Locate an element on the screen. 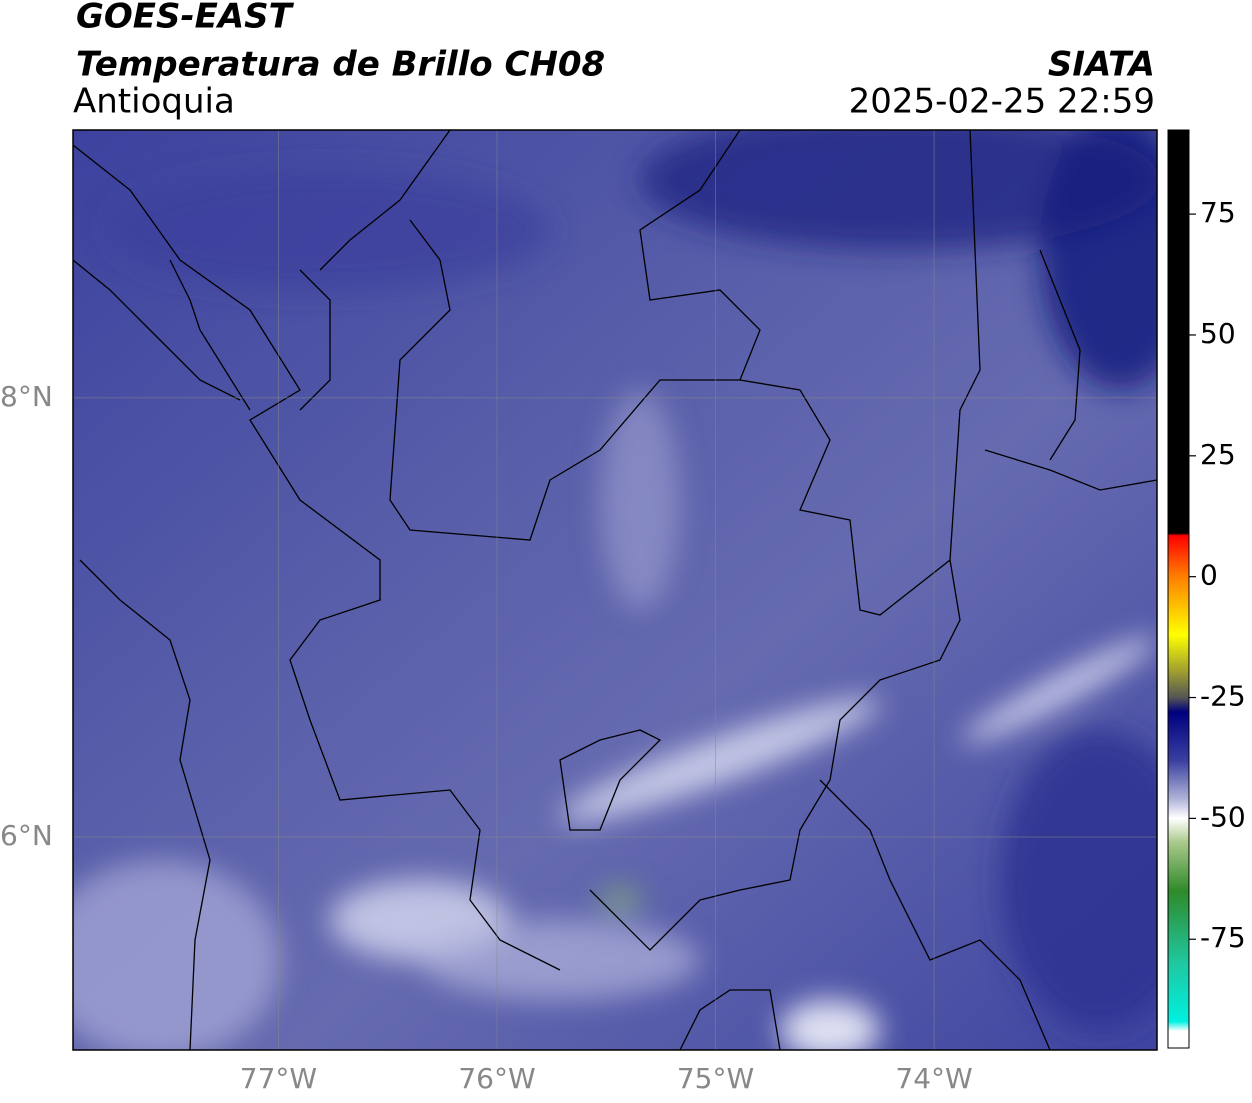 This screenshot has height=1103, width=1252. colorbar-tick-label: 75 is located at coordinates (1218, 212).